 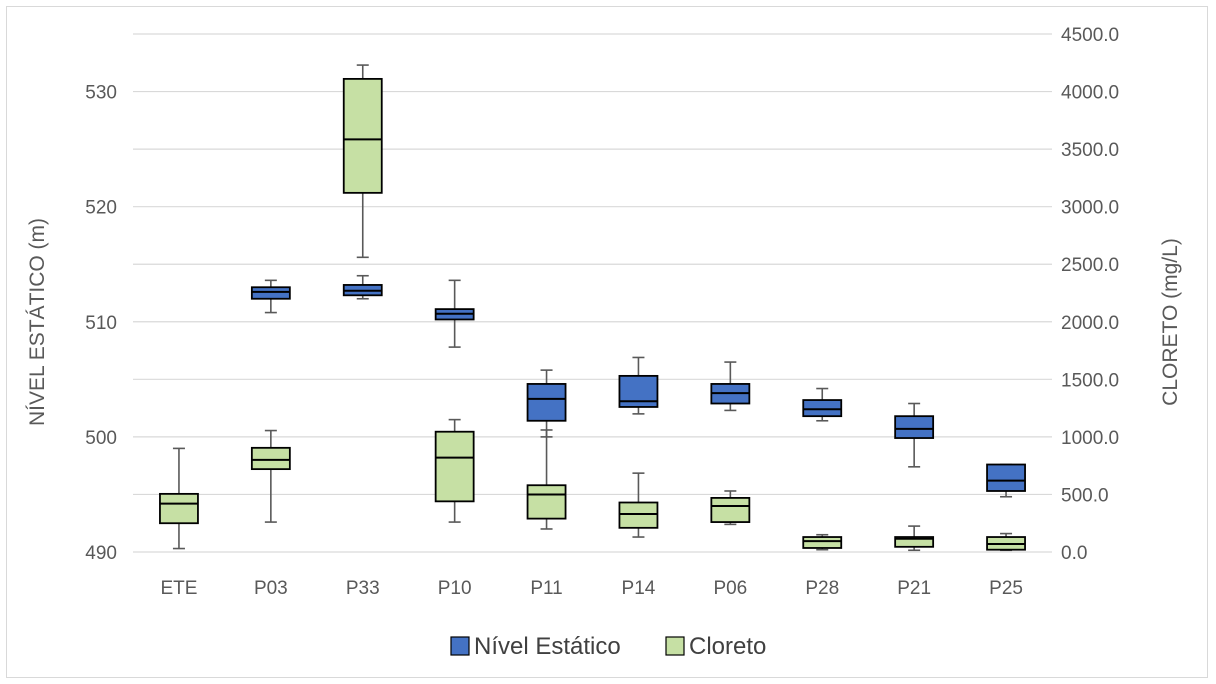 What do you see at coordinates (1090, 208) in the screenshot?
I see `right-tick-label: 3000.0` at bounding box center [1090, 208].